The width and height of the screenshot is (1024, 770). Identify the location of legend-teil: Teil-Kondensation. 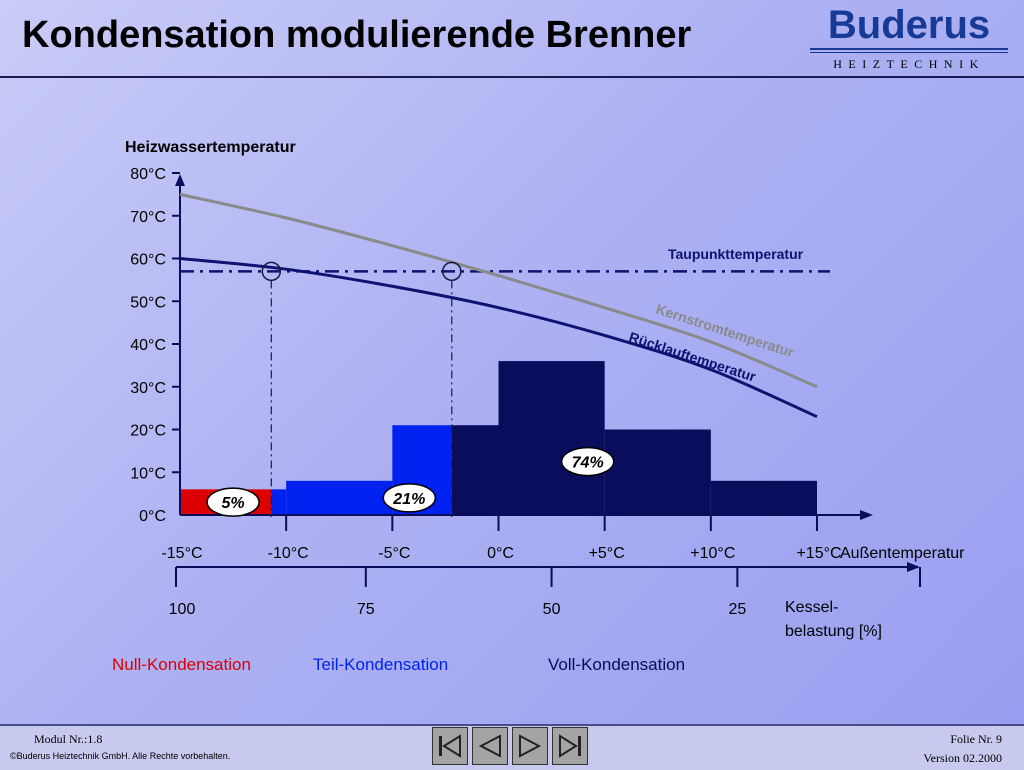
(380, 664).